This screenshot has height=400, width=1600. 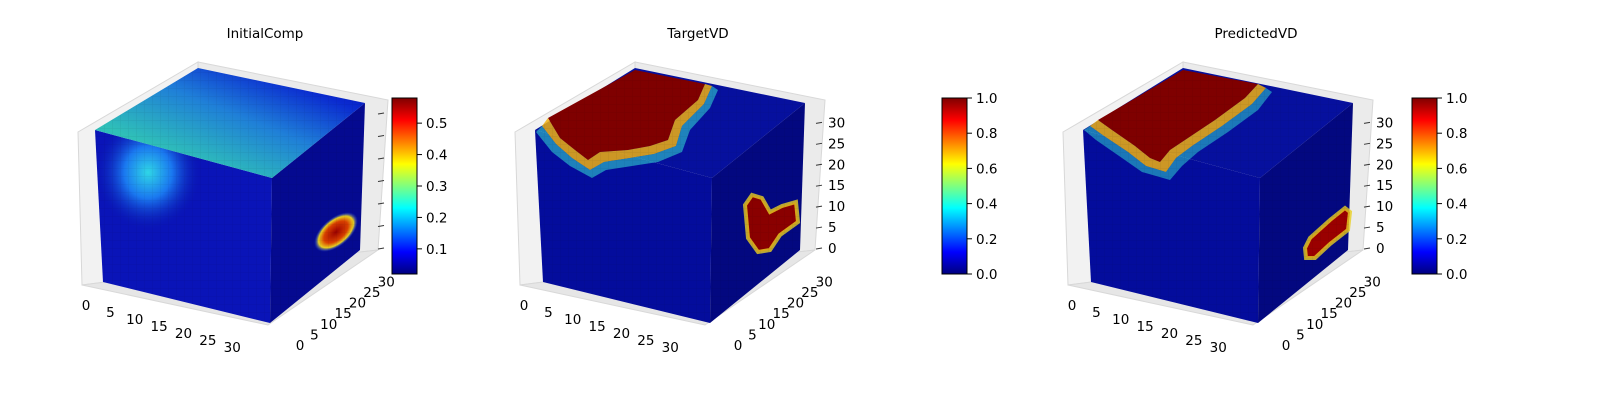 I want to click on colorbar, so click(x=954, y=186).